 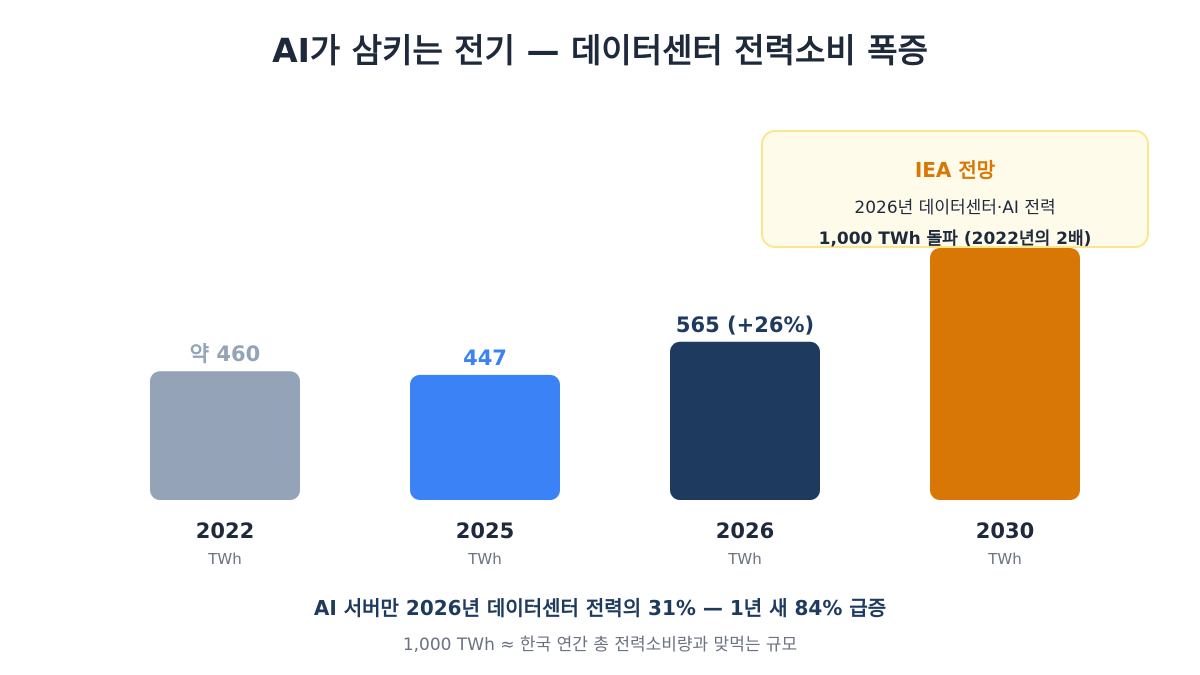 I want to click on bar-2025, so click(x=485, y=437).